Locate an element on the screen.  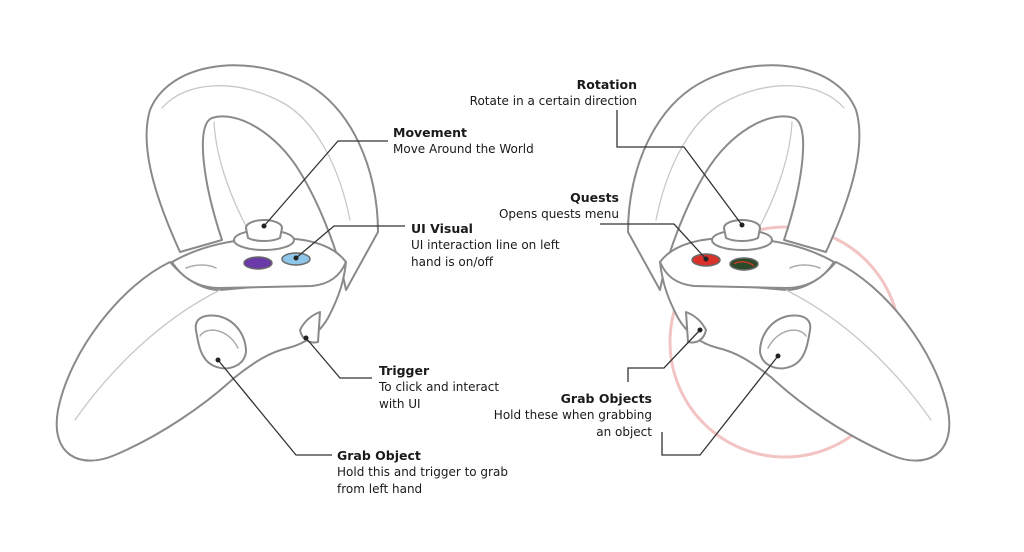
trigger-desc-line1: To click and interact is located at coordinates (439, 387).